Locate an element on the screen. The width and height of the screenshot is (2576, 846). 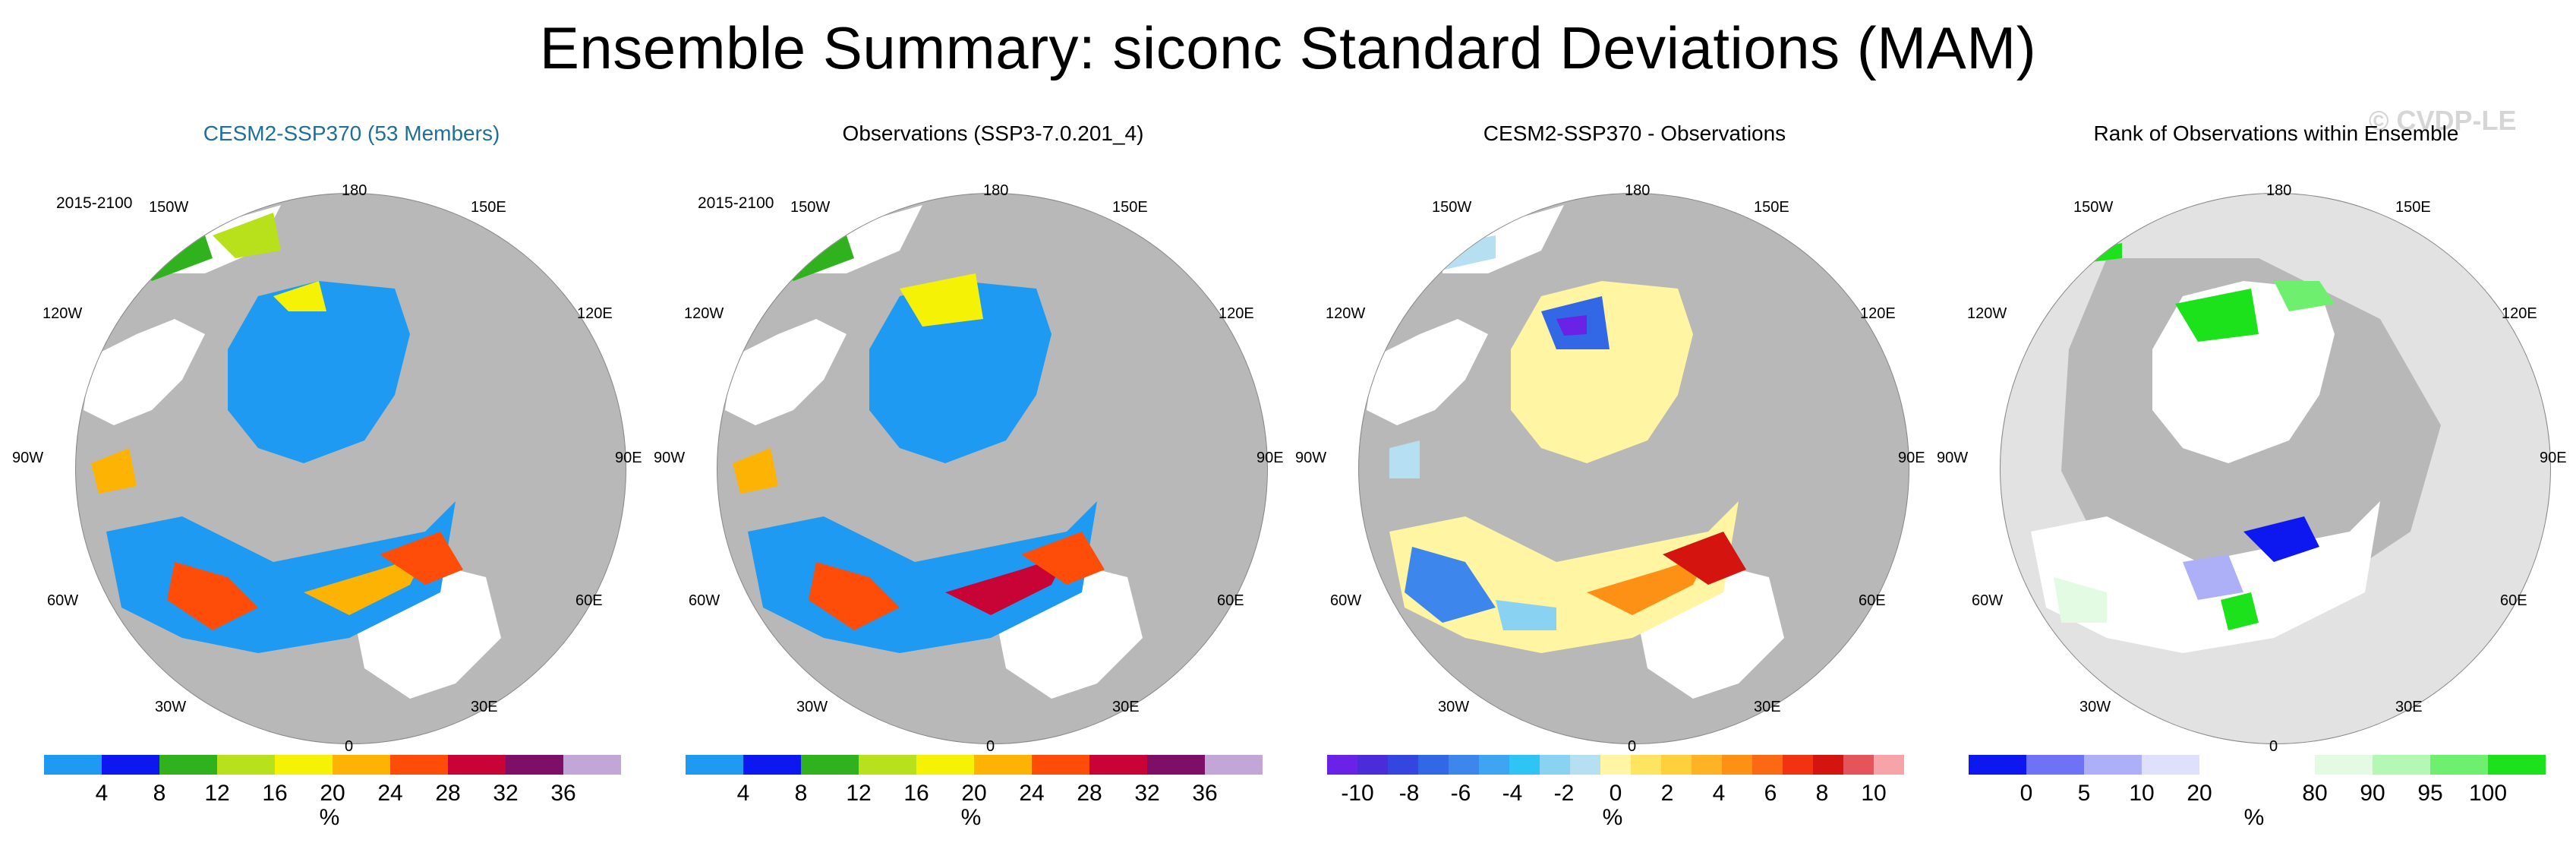
watermark: © CVDP-LE is located at coordinates (2443, 120).